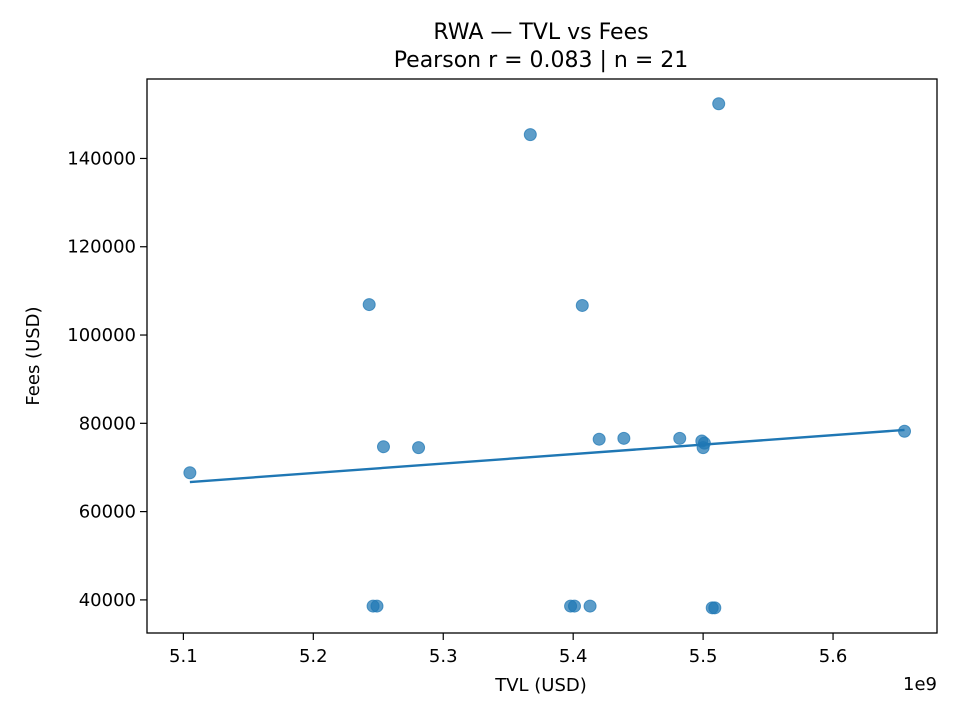 Image resolution: width=960 pixels, height=720 pixels. What do you see at coordinates (183, 656) in the screenshot?
I see `x-tick-label: 5.1` at bounding box center [183, 656].